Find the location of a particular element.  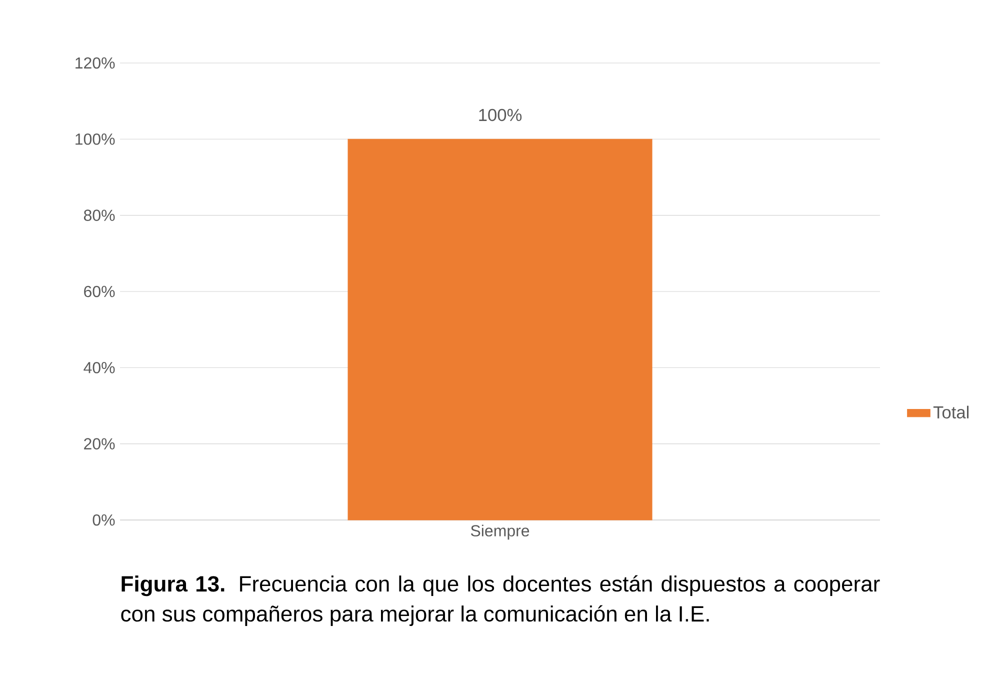

legend-label: Total is located at coordinates (951, 412).